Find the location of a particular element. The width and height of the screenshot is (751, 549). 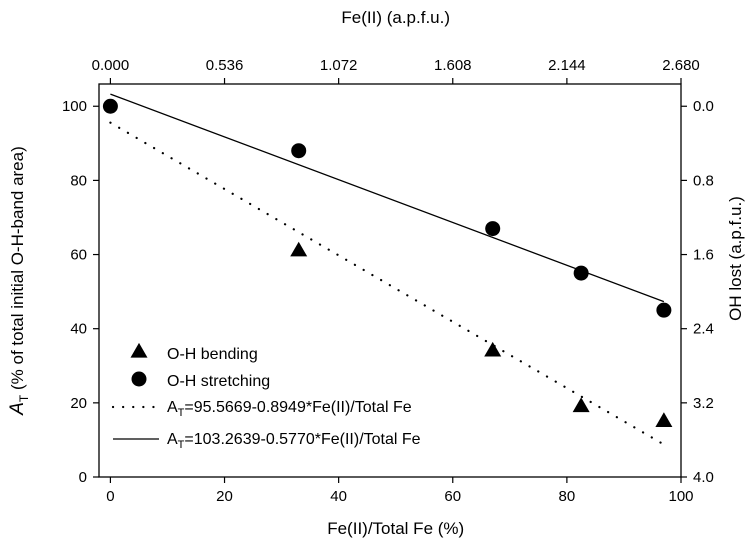

top-axis-title: Fe(II) (a.p.f.u.) is located at coordinates (395, 17).